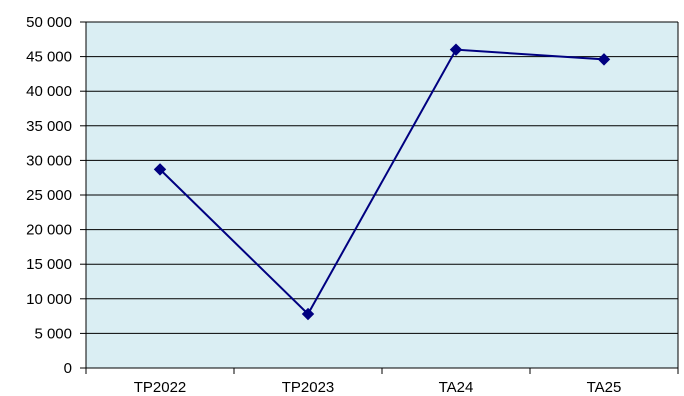 The width and height of the screenshot is (684, 396). I want to click on x-tick-label: TA25, so click(604, 387).